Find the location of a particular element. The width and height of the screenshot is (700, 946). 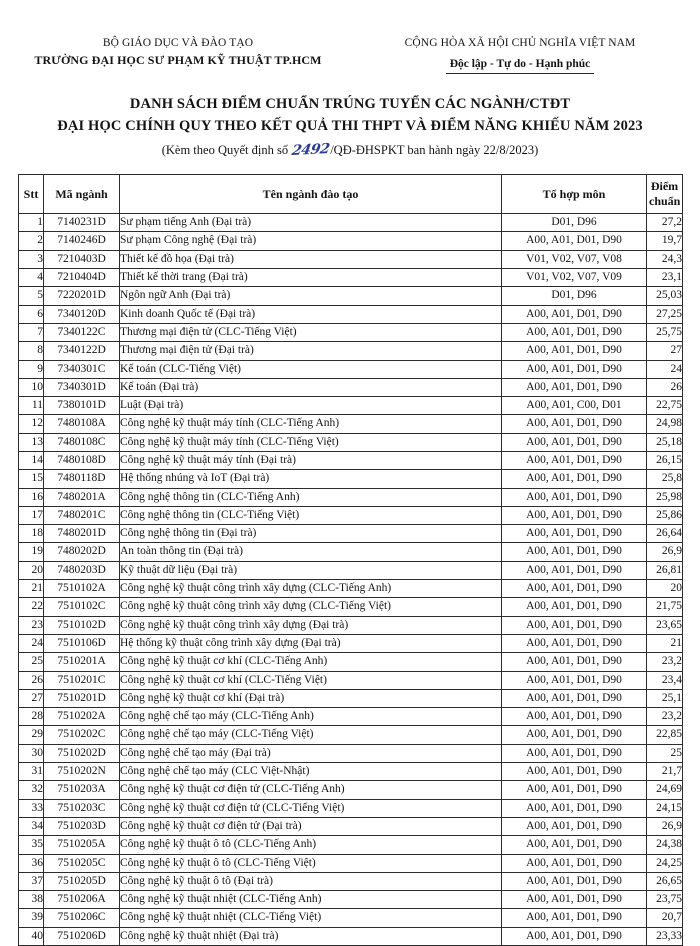

cell-score: 23,65 is located at coordinates (664, 625).